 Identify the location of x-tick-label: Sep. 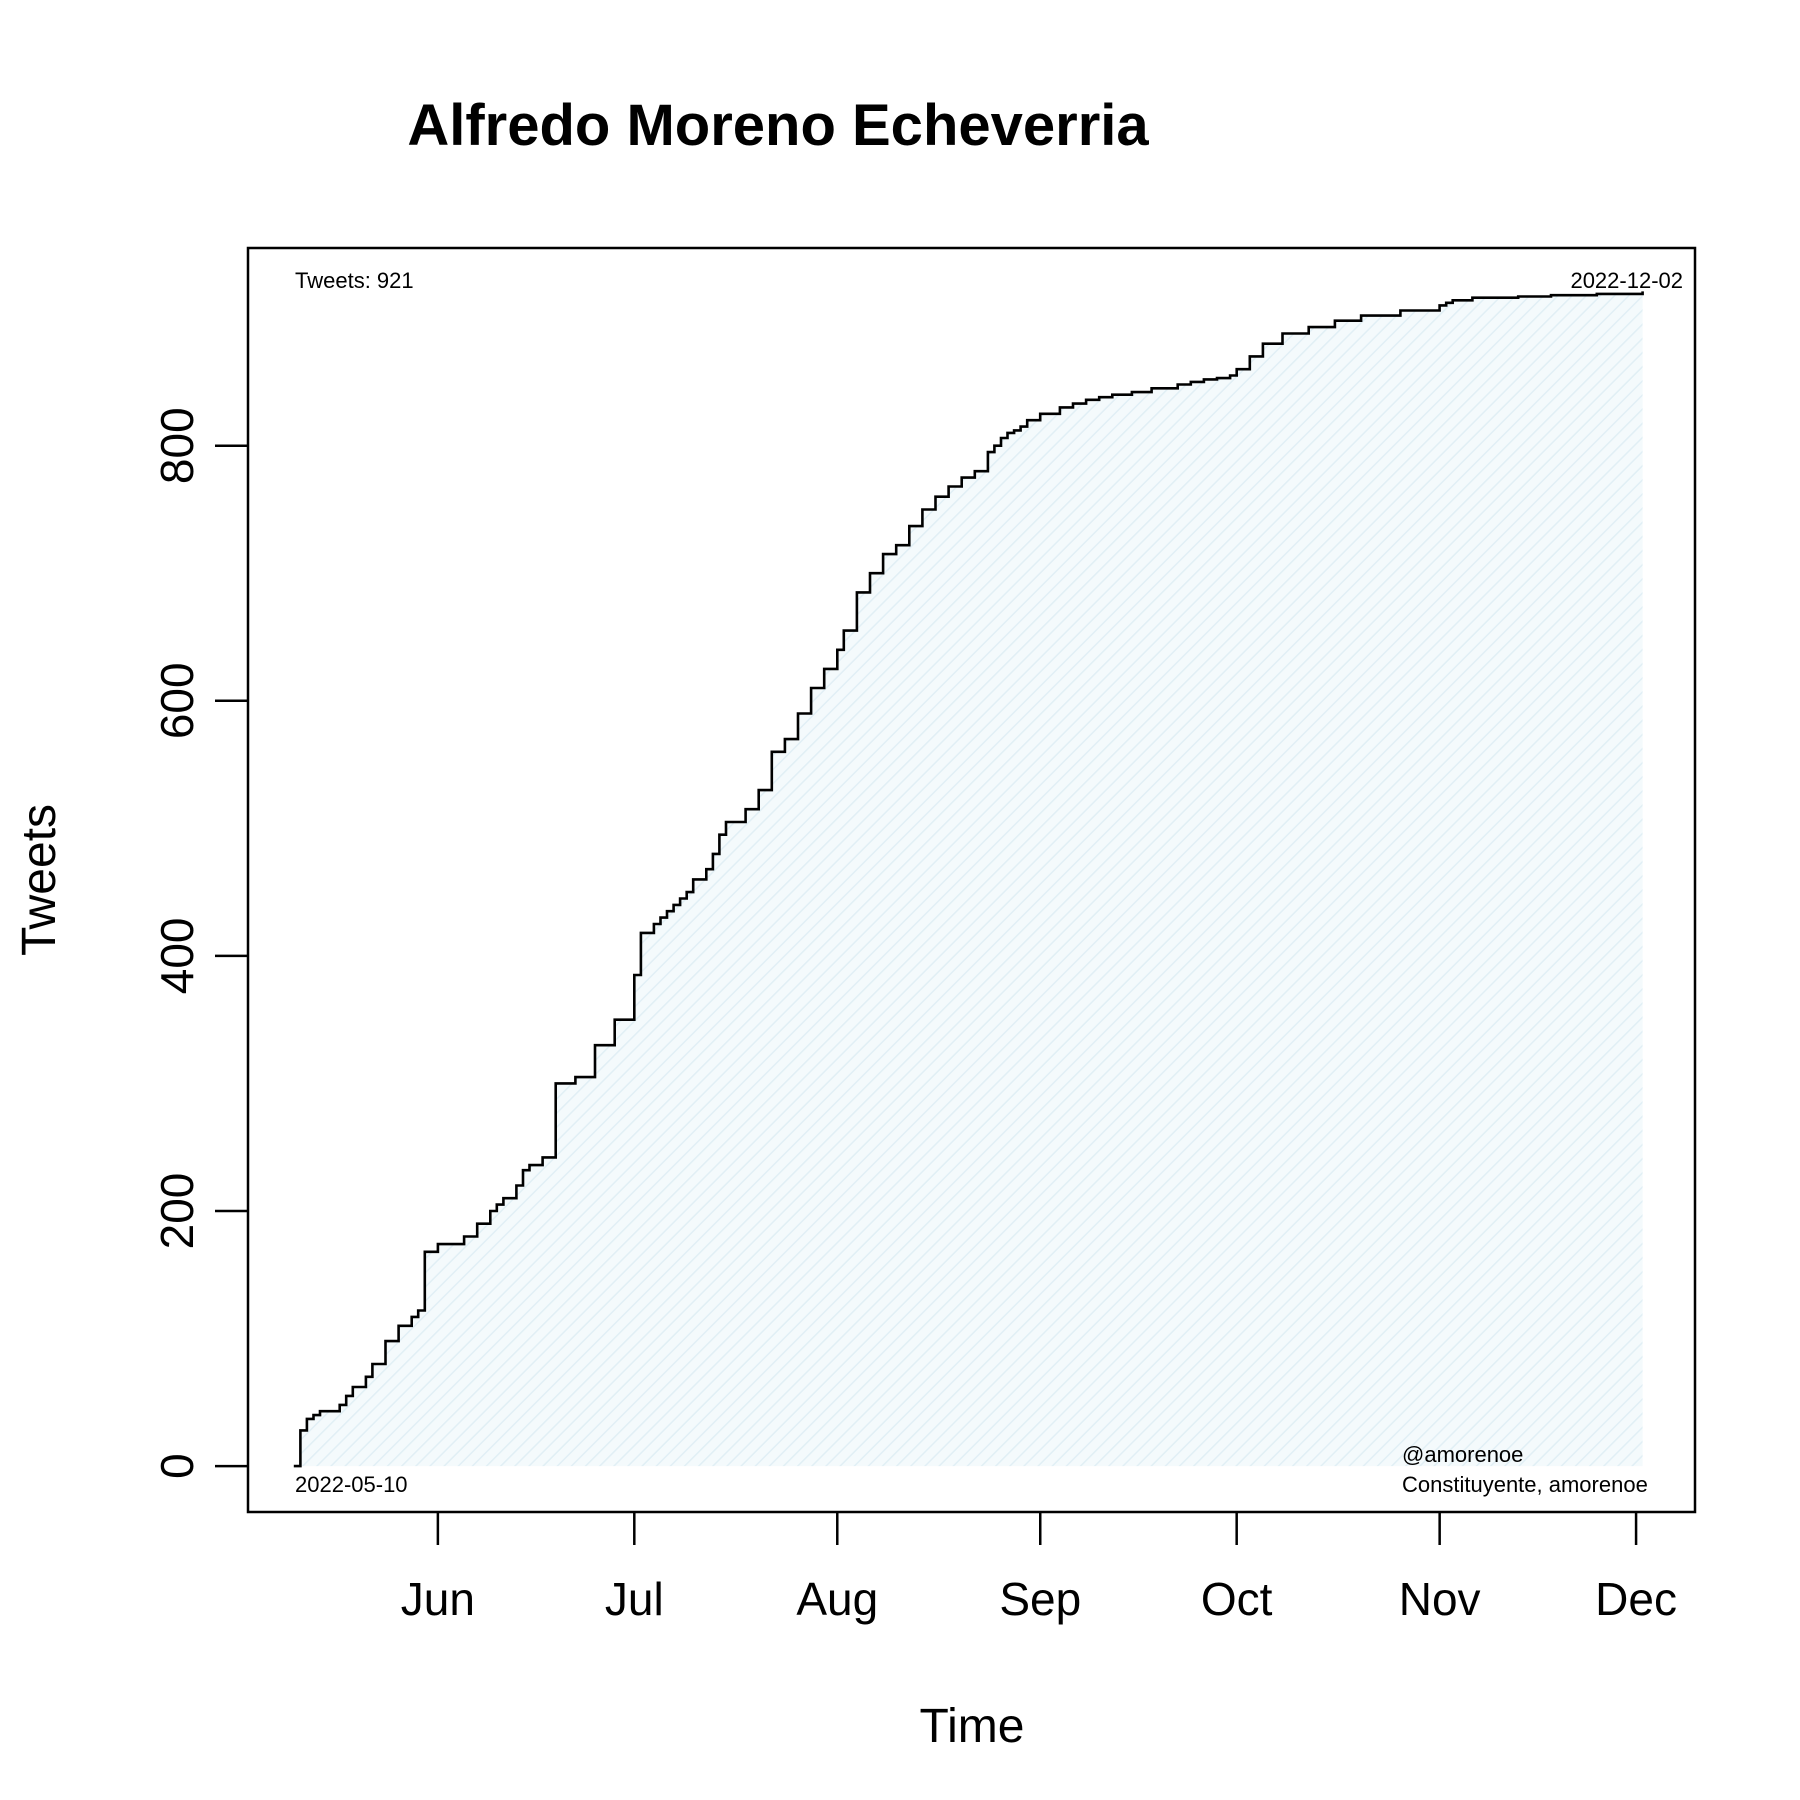
(1040, 1599).